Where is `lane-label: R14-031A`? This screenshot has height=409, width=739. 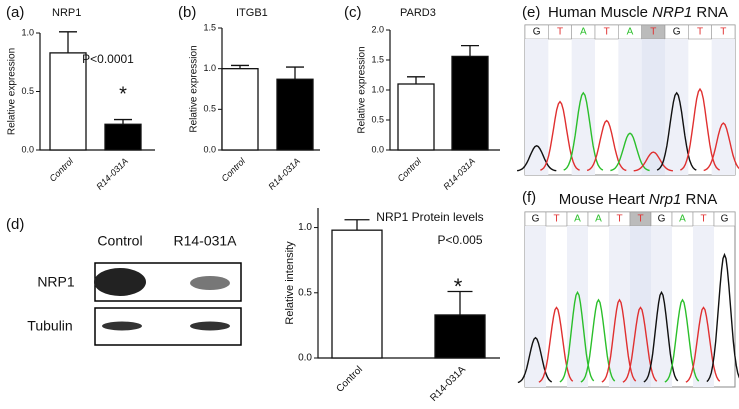 lane-label: R14-031A is located at coordinates (205, 241).